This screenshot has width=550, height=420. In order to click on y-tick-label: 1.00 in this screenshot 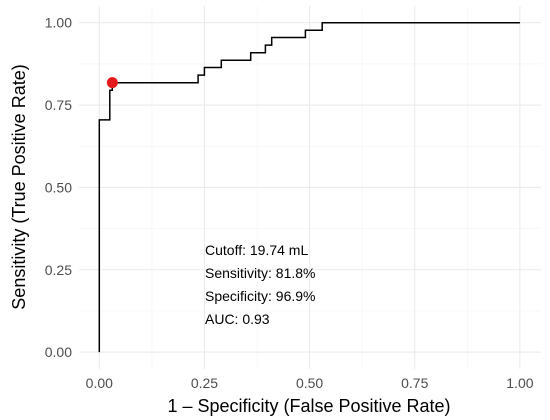, I will do `click(58, 23)`.